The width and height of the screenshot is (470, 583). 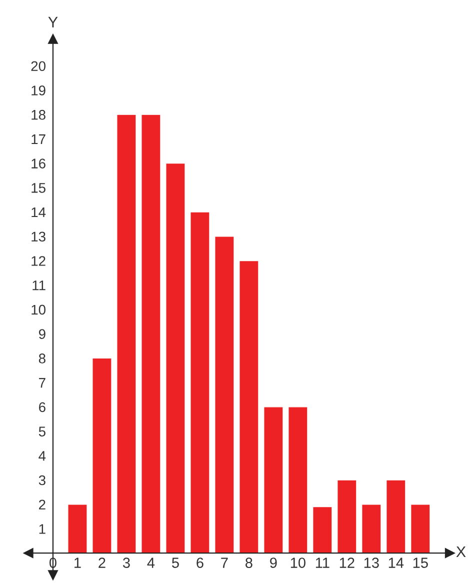 I want to click on y-tick-label: 12, so click(x=39, y=261).